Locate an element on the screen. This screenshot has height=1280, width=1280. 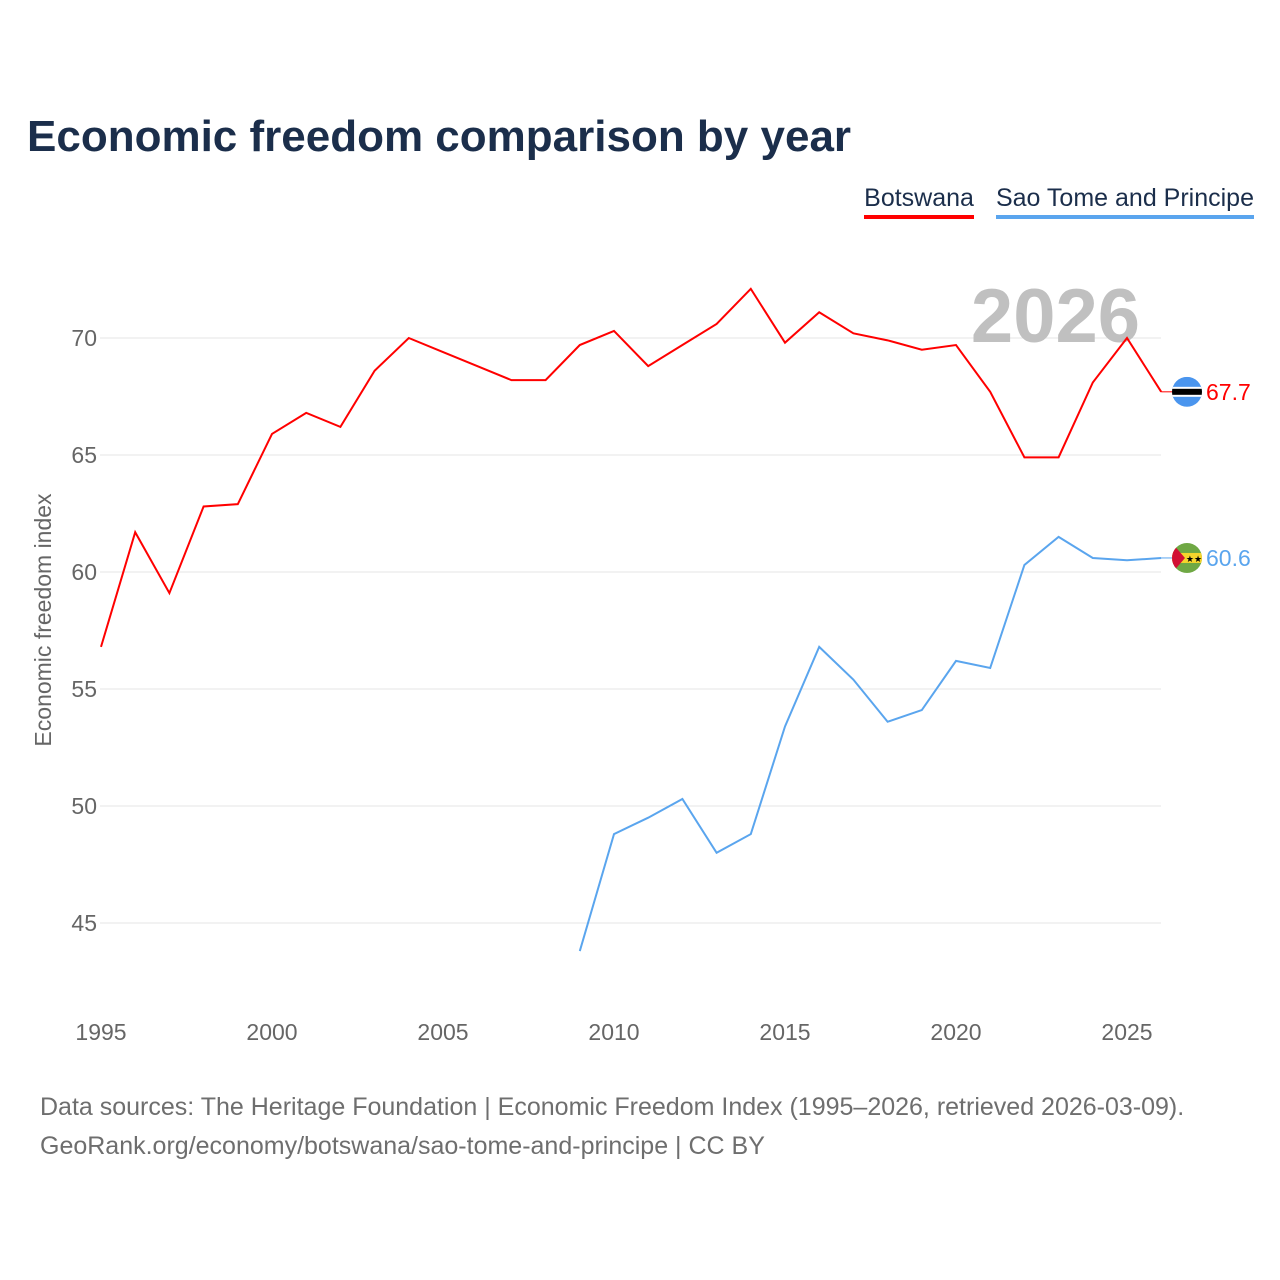
x-tick-label: 1995 is located at coordinates (100, 1032).